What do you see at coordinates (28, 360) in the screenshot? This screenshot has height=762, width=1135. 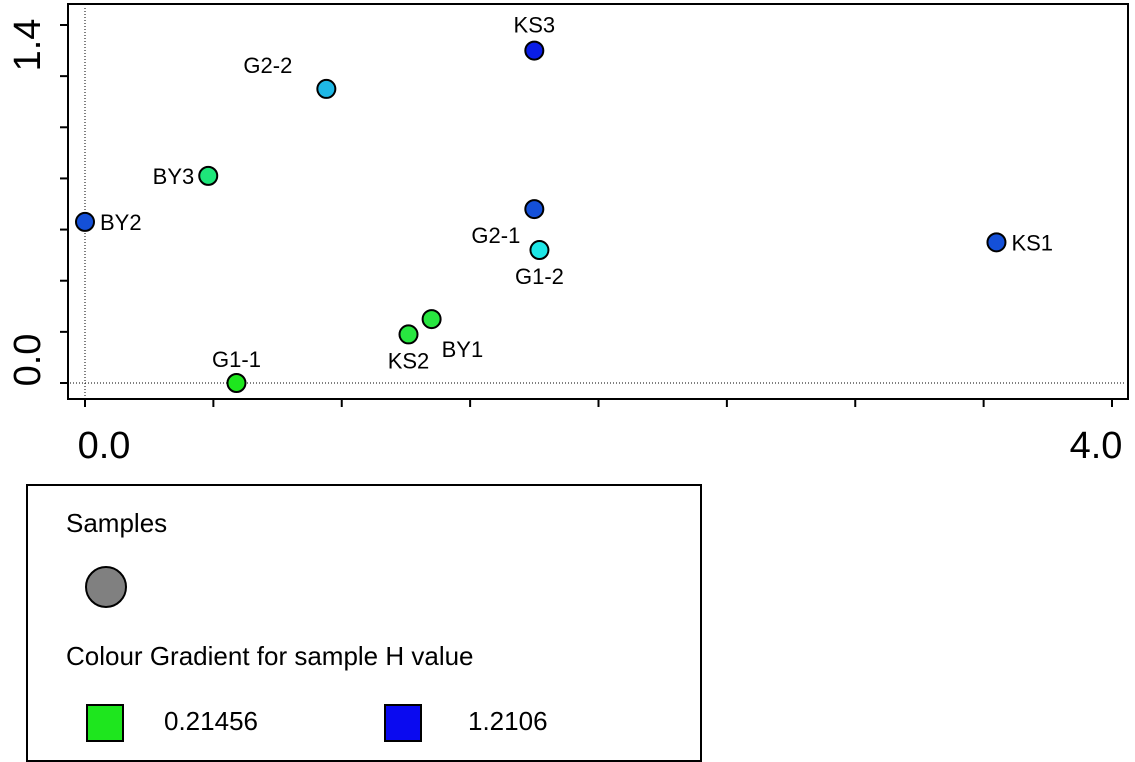 I see `y-tick-label-min: 0.0` at bounding box center [28, 360].